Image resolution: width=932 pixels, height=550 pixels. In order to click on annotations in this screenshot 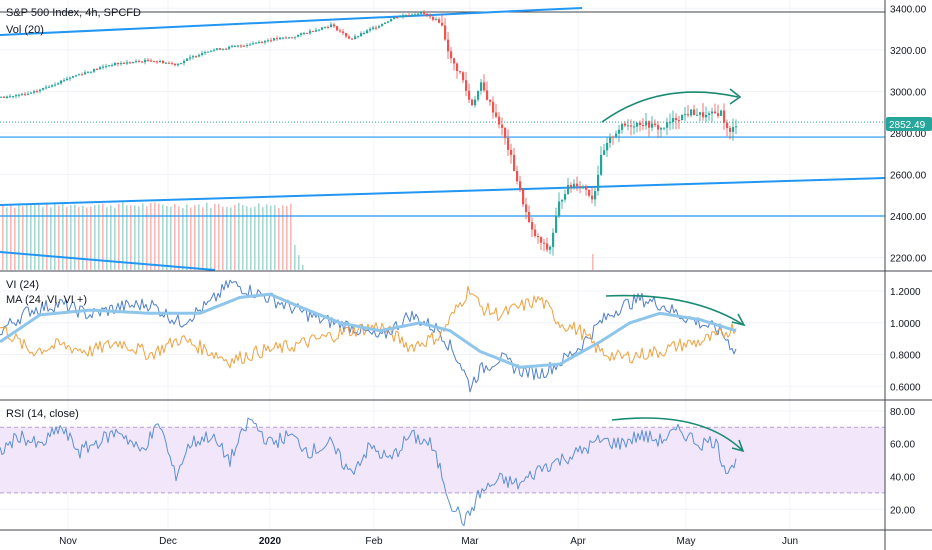, I will do `click(673, 270)`.